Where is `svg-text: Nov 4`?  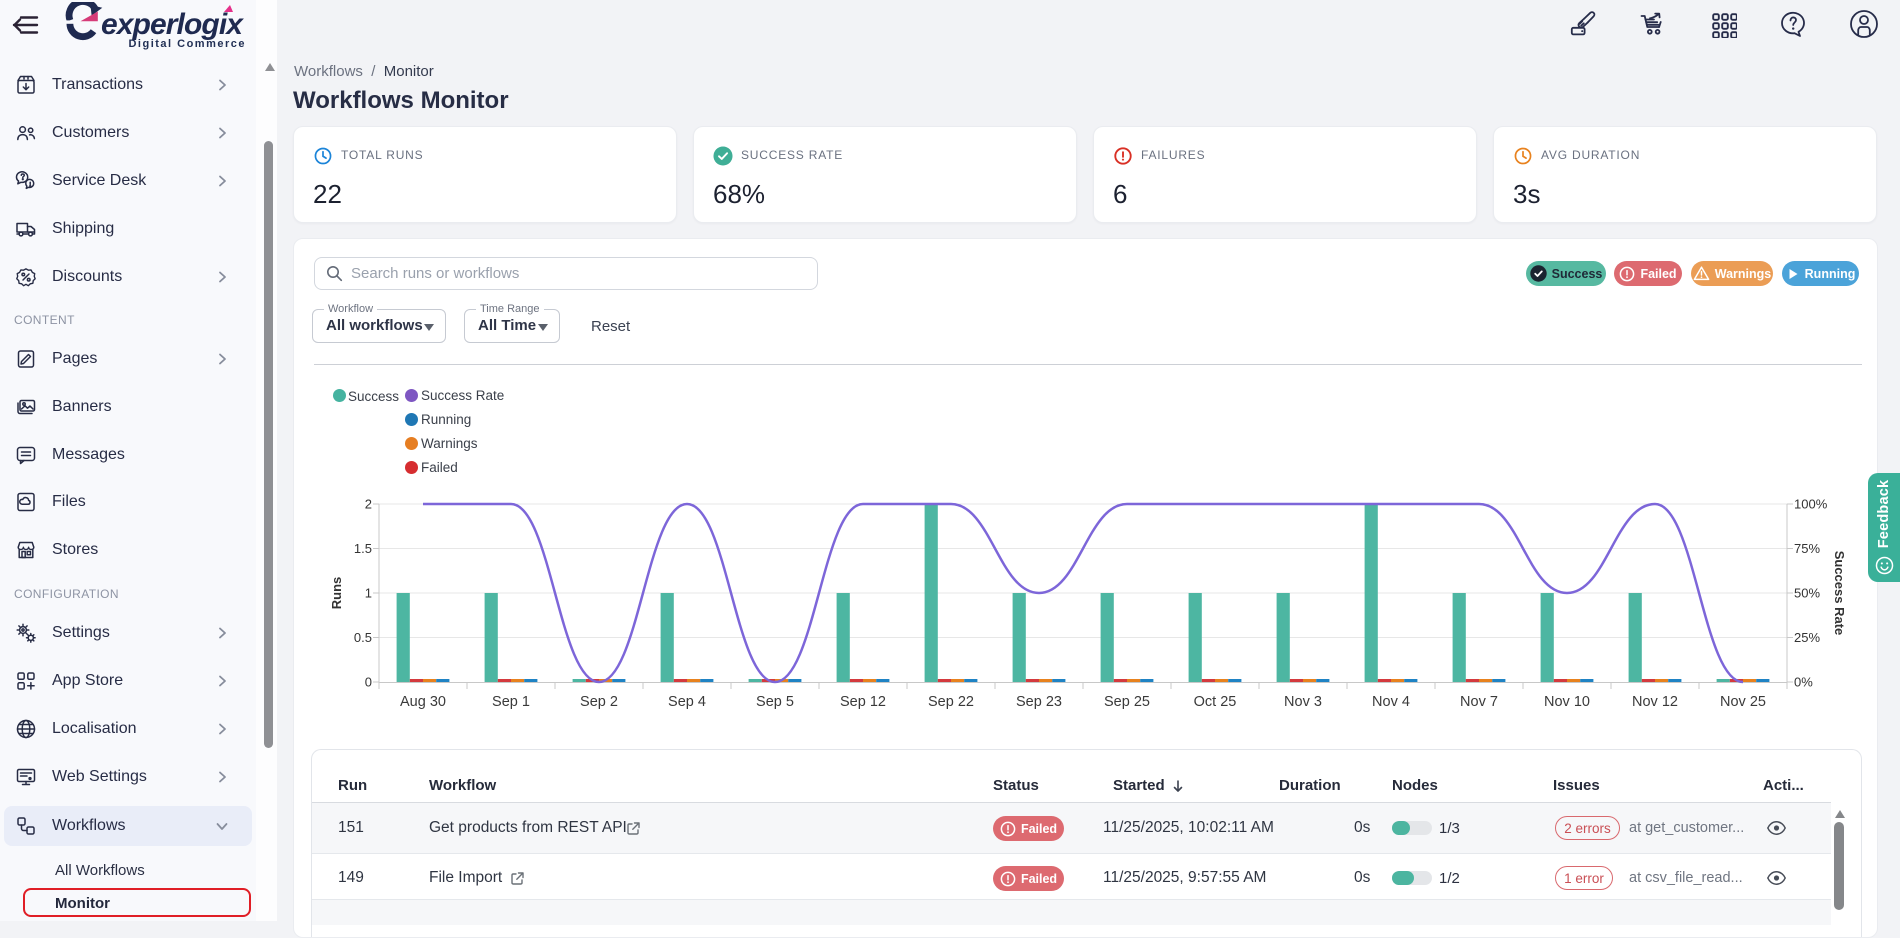 svg-text: Nov 4 is located at coordinates (1391, 702).